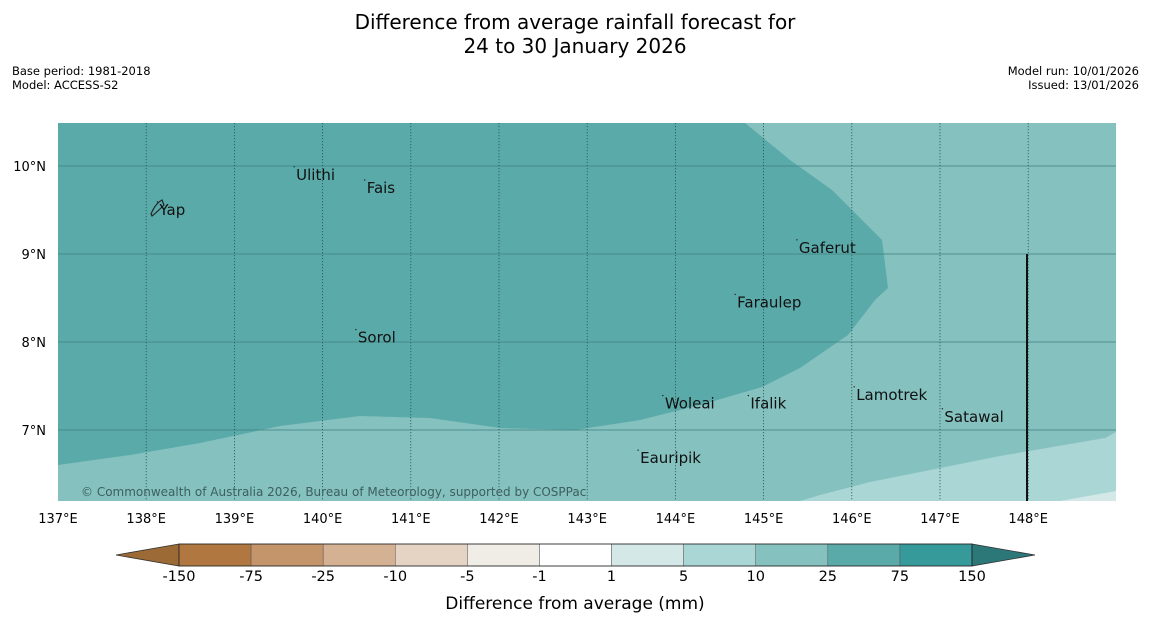 Image resolution: width=1150 pixels, height=644 pixels. I want to click on y-axis-ticks: 10°N 9°N 8°N 7°N, so click(29, 299).